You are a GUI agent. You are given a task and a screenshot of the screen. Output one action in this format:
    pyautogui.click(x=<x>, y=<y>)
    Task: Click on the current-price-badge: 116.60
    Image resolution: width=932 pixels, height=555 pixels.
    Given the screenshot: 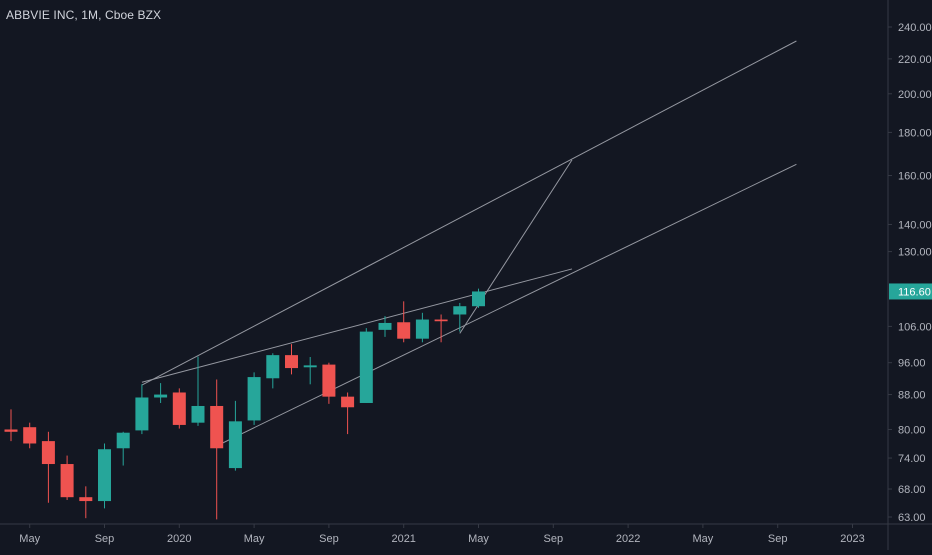 What is the action you would take?
    pyautogui.click(x=910, y=291)
    